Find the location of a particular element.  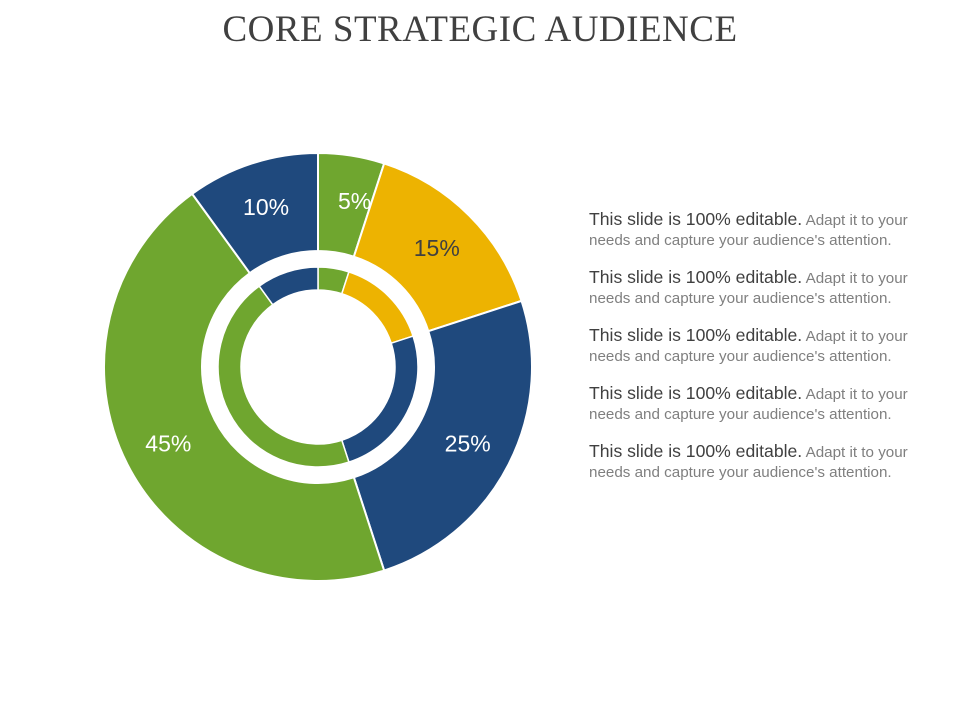

slice-label-1: 15% is located at coordinates (437, 248).